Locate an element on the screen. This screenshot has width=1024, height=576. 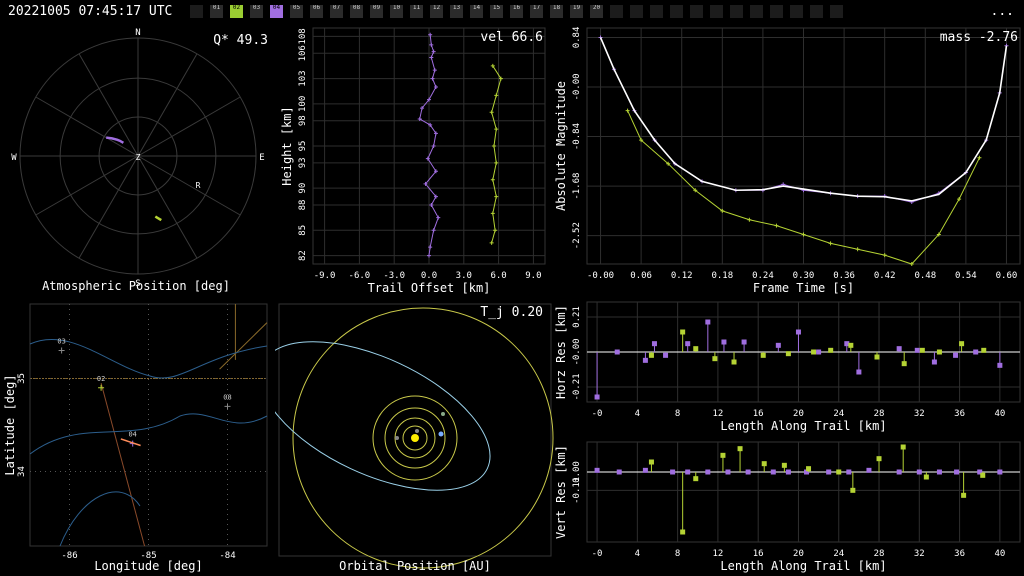
y-tick-label: 100 is located at coordinates (303, 104).